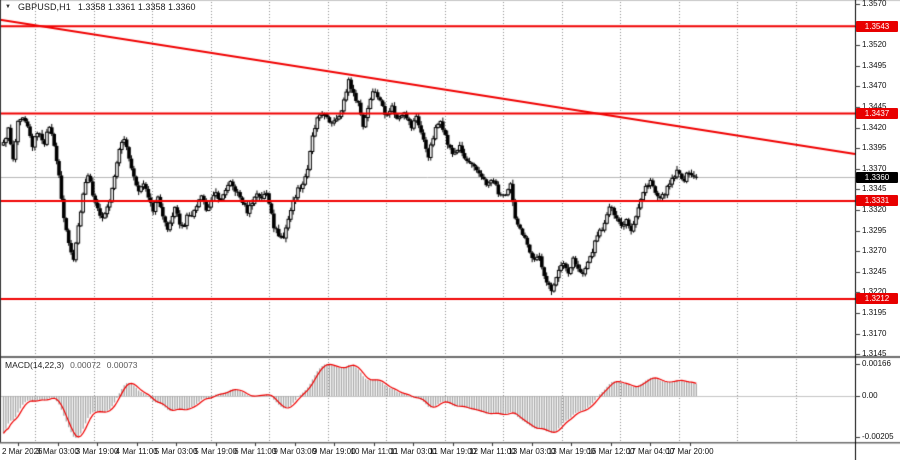 The image size is (900, 460). Describe the element at coordinates (874, 292) in the screenshot. I see `price-tick-label: 1.3220` at that location.